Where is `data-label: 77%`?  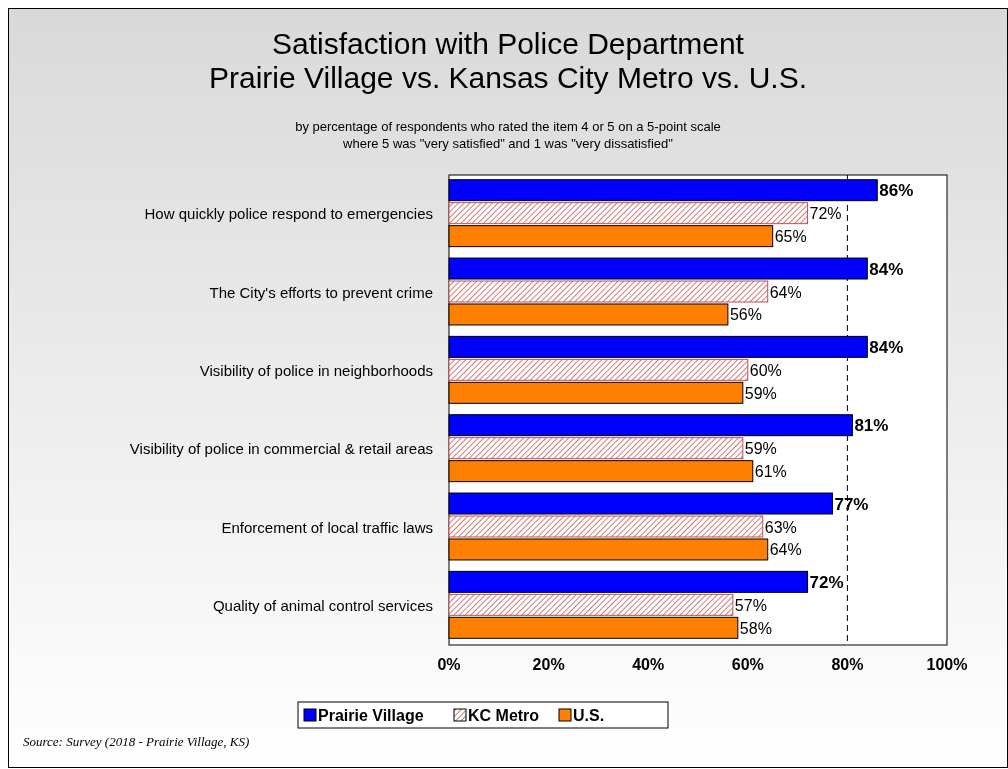 data-label: 77% is located at coordinates (851, 504).